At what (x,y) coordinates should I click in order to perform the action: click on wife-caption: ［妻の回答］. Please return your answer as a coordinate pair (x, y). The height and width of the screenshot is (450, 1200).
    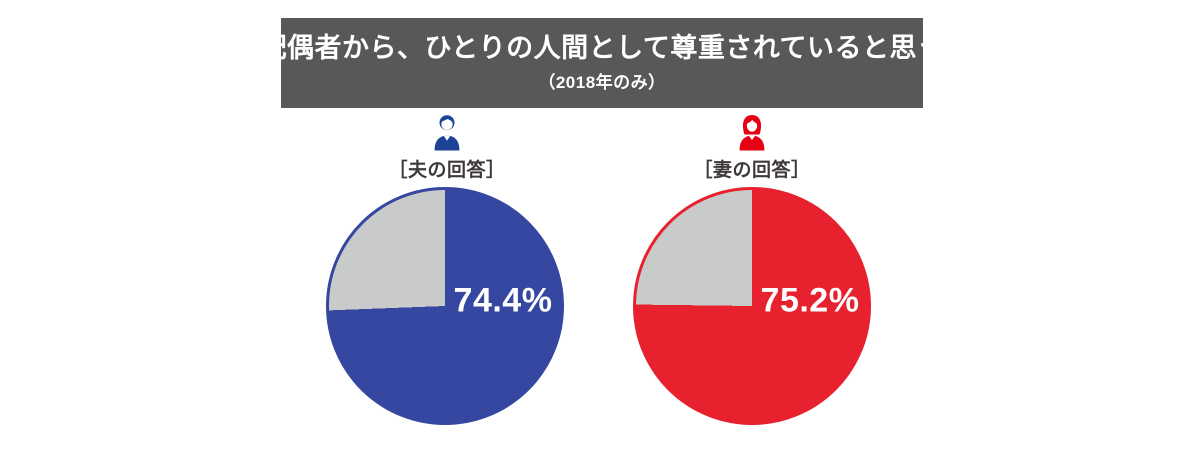
    Looking at the image, I should click on (751, 147).